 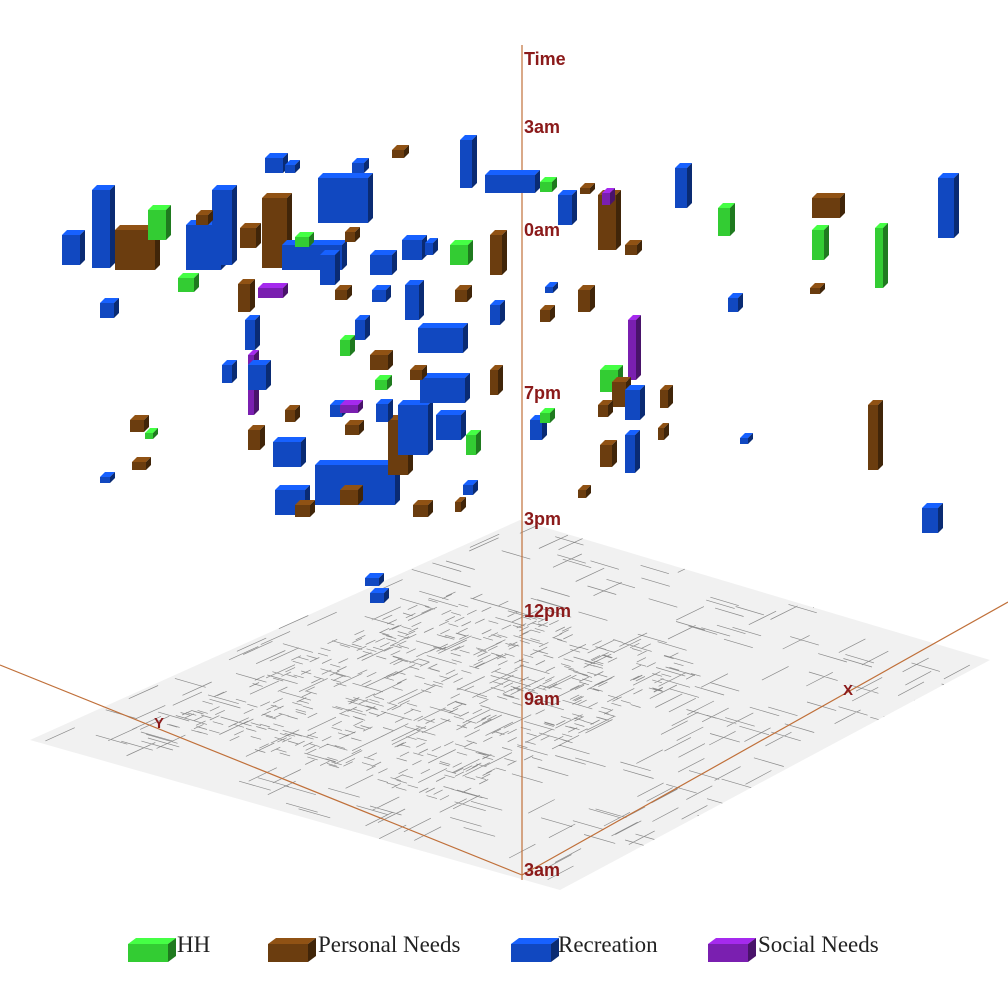 I want to click on legend: HH Personal Needs Recreation Social Needs, so click(x=503, y=947).